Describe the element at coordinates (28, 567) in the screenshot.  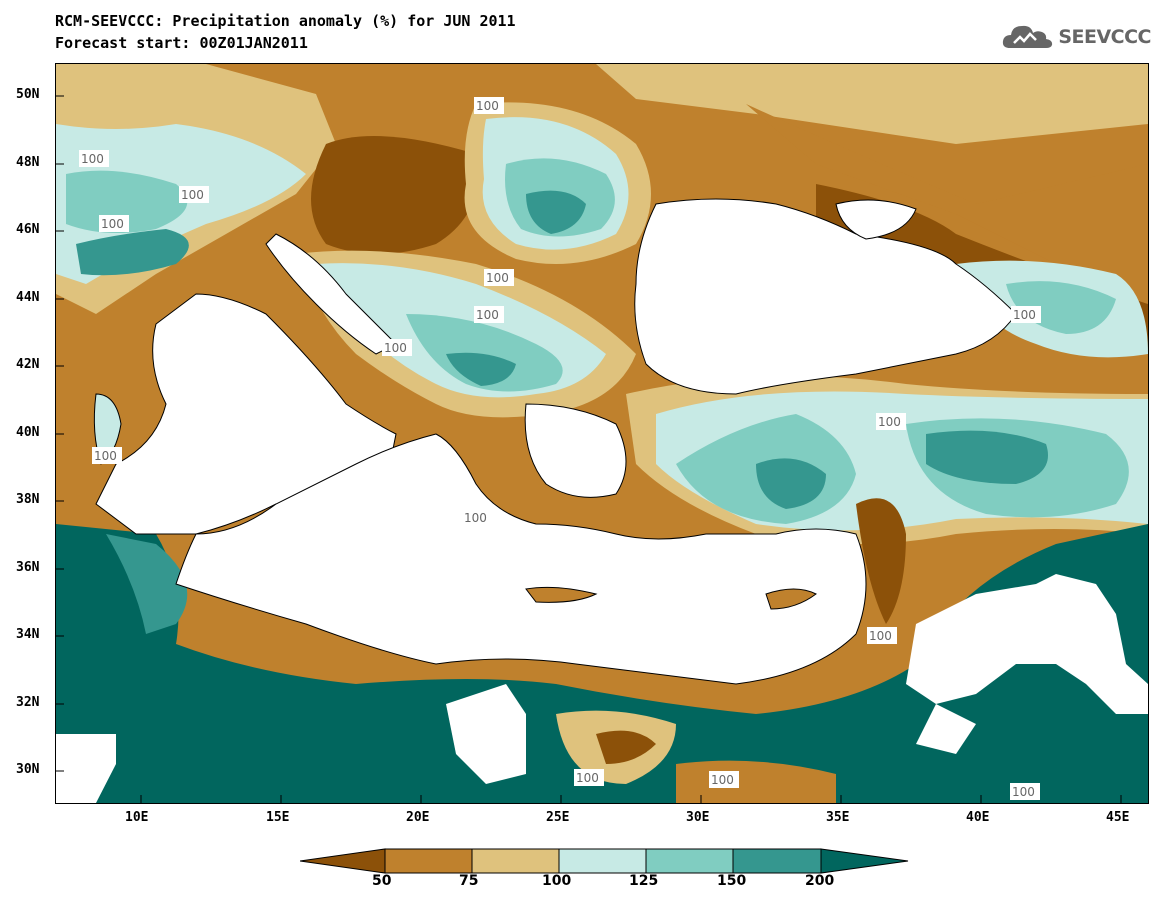
I see `lat-label: 36N` at that location.